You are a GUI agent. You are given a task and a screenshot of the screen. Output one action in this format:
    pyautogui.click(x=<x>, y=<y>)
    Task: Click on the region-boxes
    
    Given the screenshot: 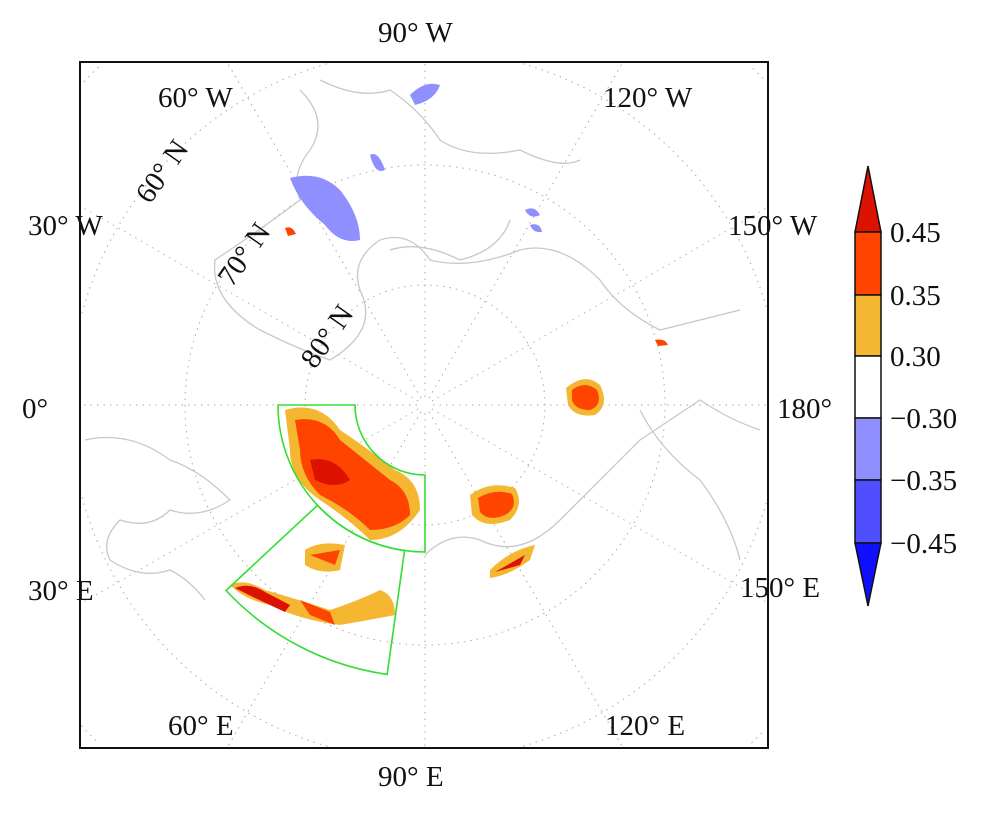 What is the action you would take?
    pyautogui.click(x=325, y=540)
    